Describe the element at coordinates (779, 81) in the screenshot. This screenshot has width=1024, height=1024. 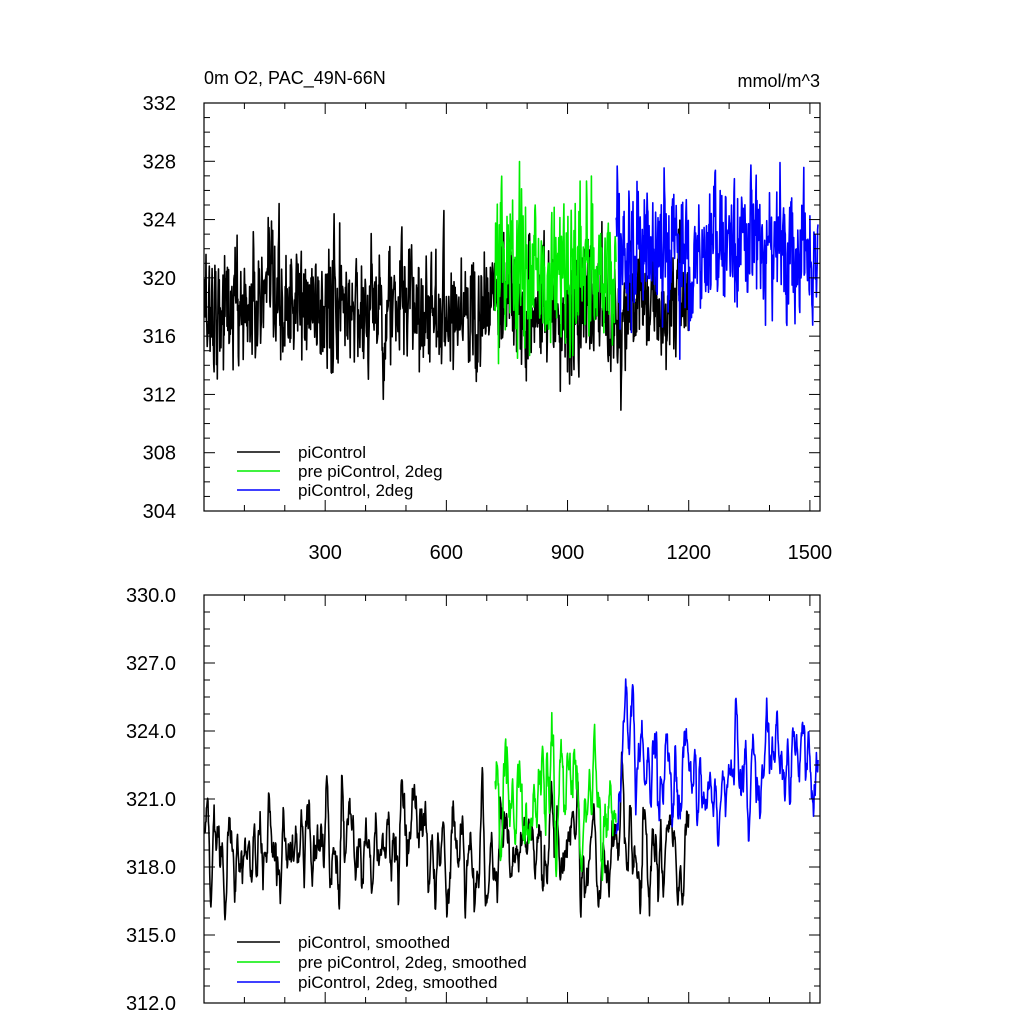
I see `top-chart-units: mmol/m^3` at that location.